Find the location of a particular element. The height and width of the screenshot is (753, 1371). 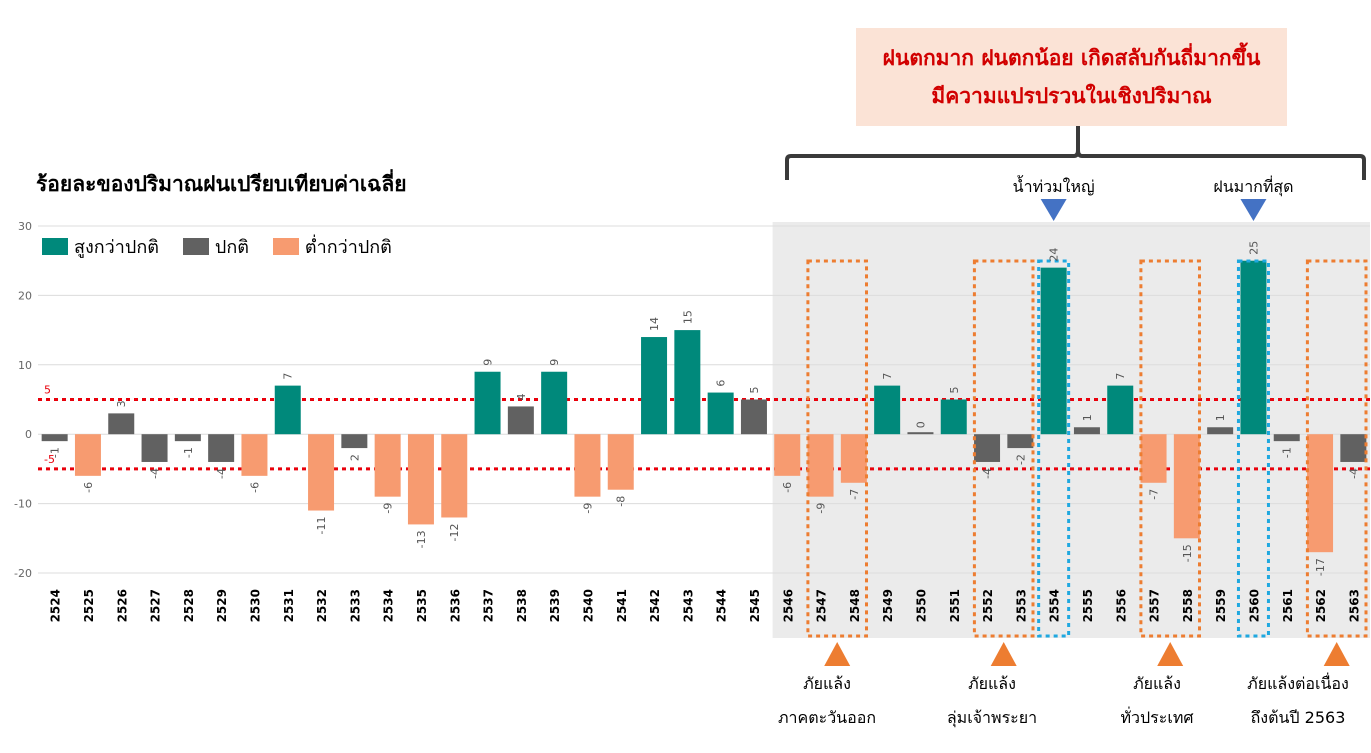

x-tick-label: 2551 is located at coordinates (955, 605).